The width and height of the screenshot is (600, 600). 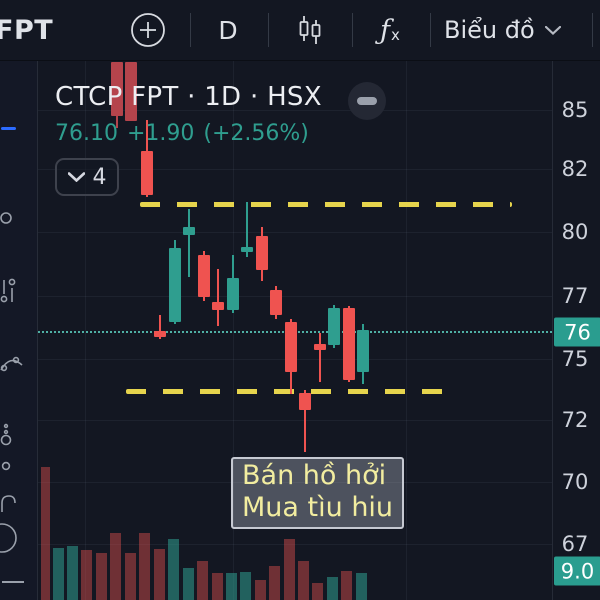 I want to click on symbol-search-button: FPT, so click(x=26, y=30).